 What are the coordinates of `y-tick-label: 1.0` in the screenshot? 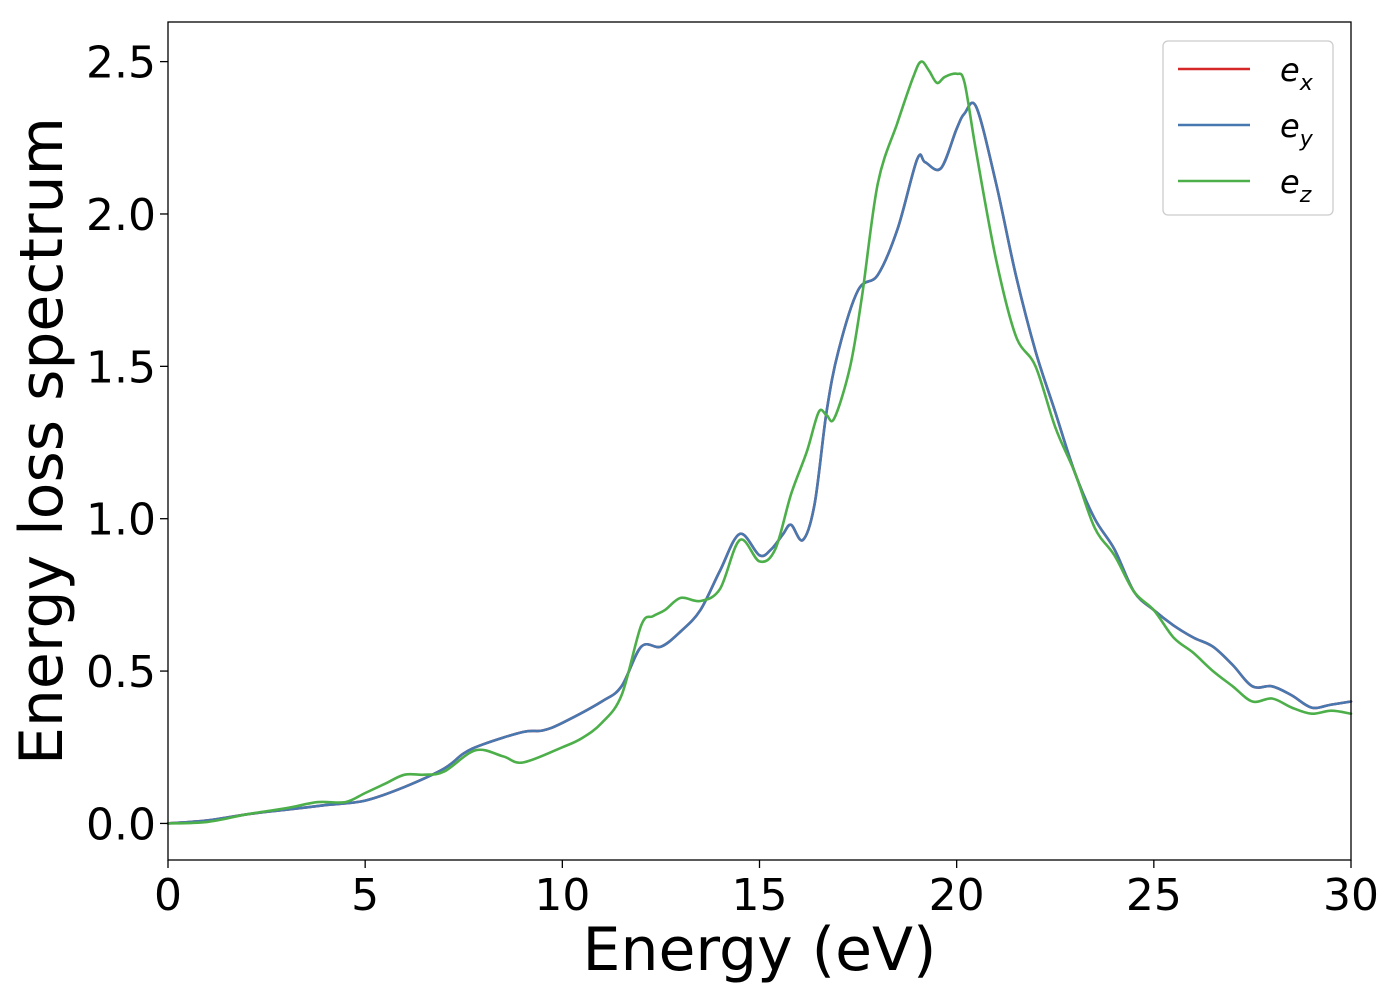 It's located at (121, 520).